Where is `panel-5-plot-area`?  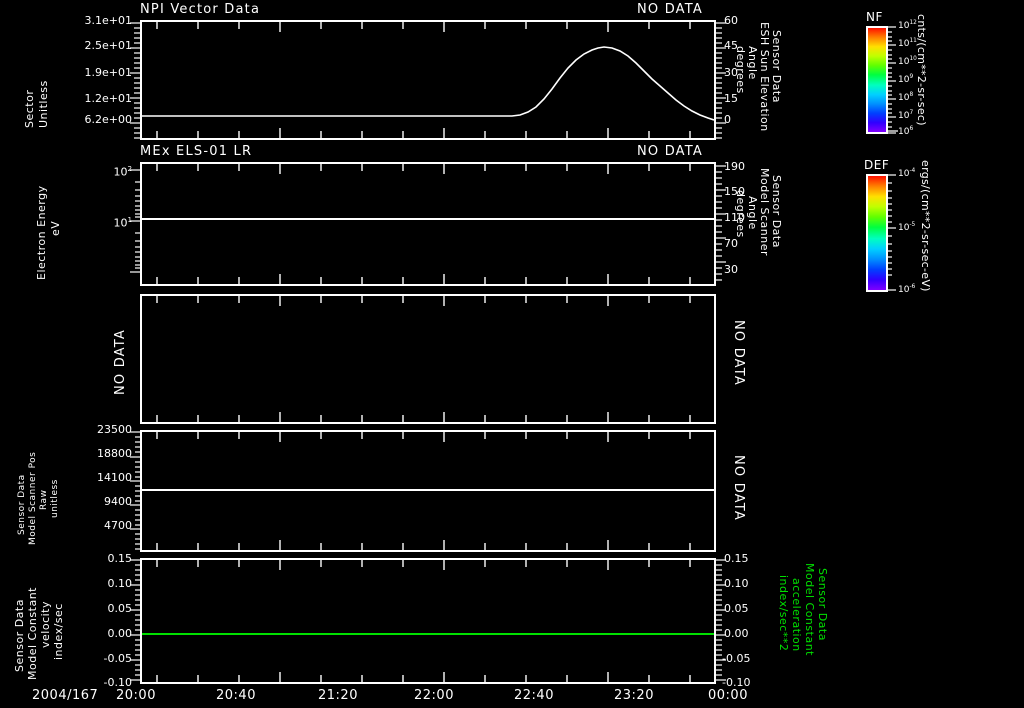 panel-5-plot-area is located at coordinates (428, 621).